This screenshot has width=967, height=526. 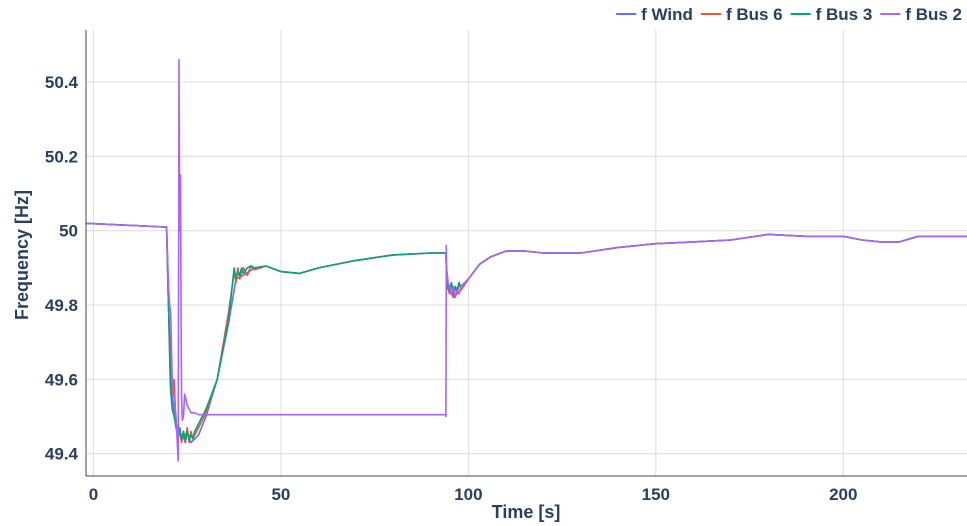 I want to click on legend-label: f Bus 2, so click(x=933, y=14).